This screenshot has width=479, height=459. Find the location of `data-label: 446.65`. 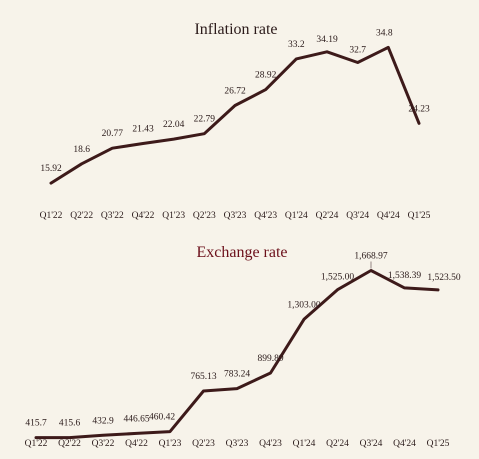

data-label: 446.65 is located at coordinates (136, 419).